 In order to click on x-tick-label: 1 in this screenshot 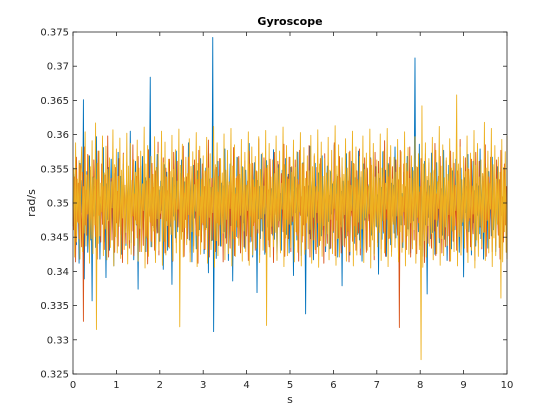, I will do `click(116, 385)`.